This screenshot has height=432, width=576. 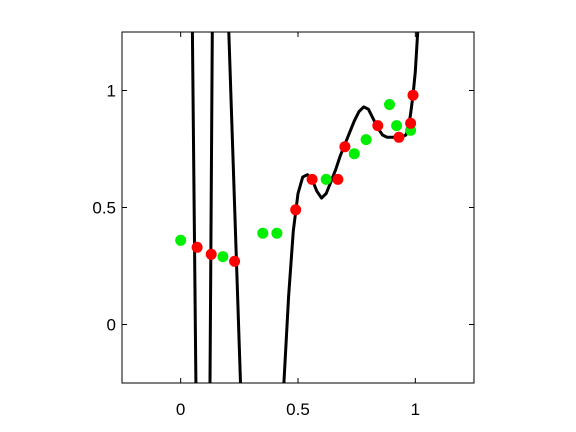 What do you see at coordinates (111, 325) in the screenshot?
I see `y-tick-label: 0` at bounding box center [111, 325].